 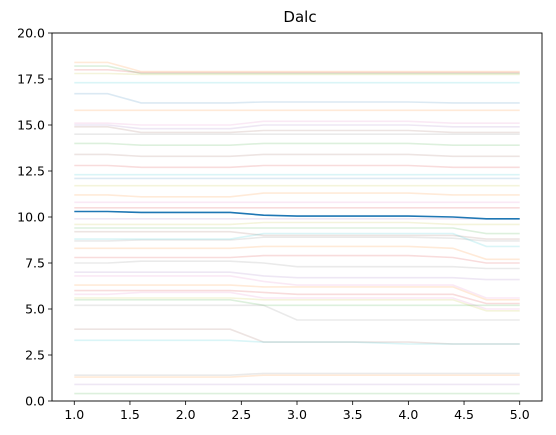 What do you see at coordinates (464, 414) in the screenshot?
I see `x-tick-label: 4.5` at bounding box center [464, 414].